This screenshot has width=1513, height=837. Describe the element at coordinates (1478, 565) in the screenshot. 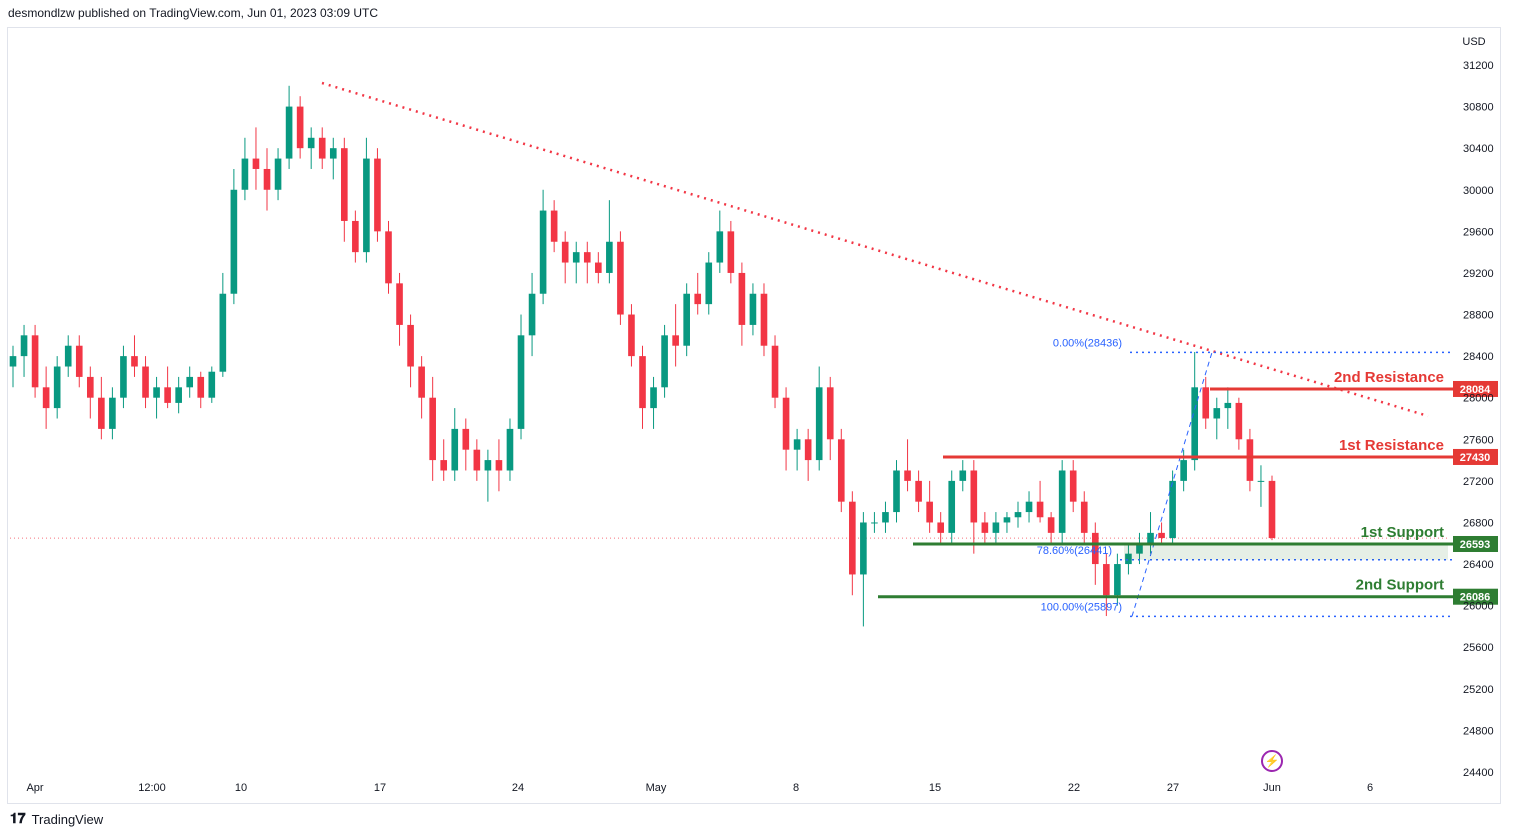

I see `y-tick-label: 26400` at that location.